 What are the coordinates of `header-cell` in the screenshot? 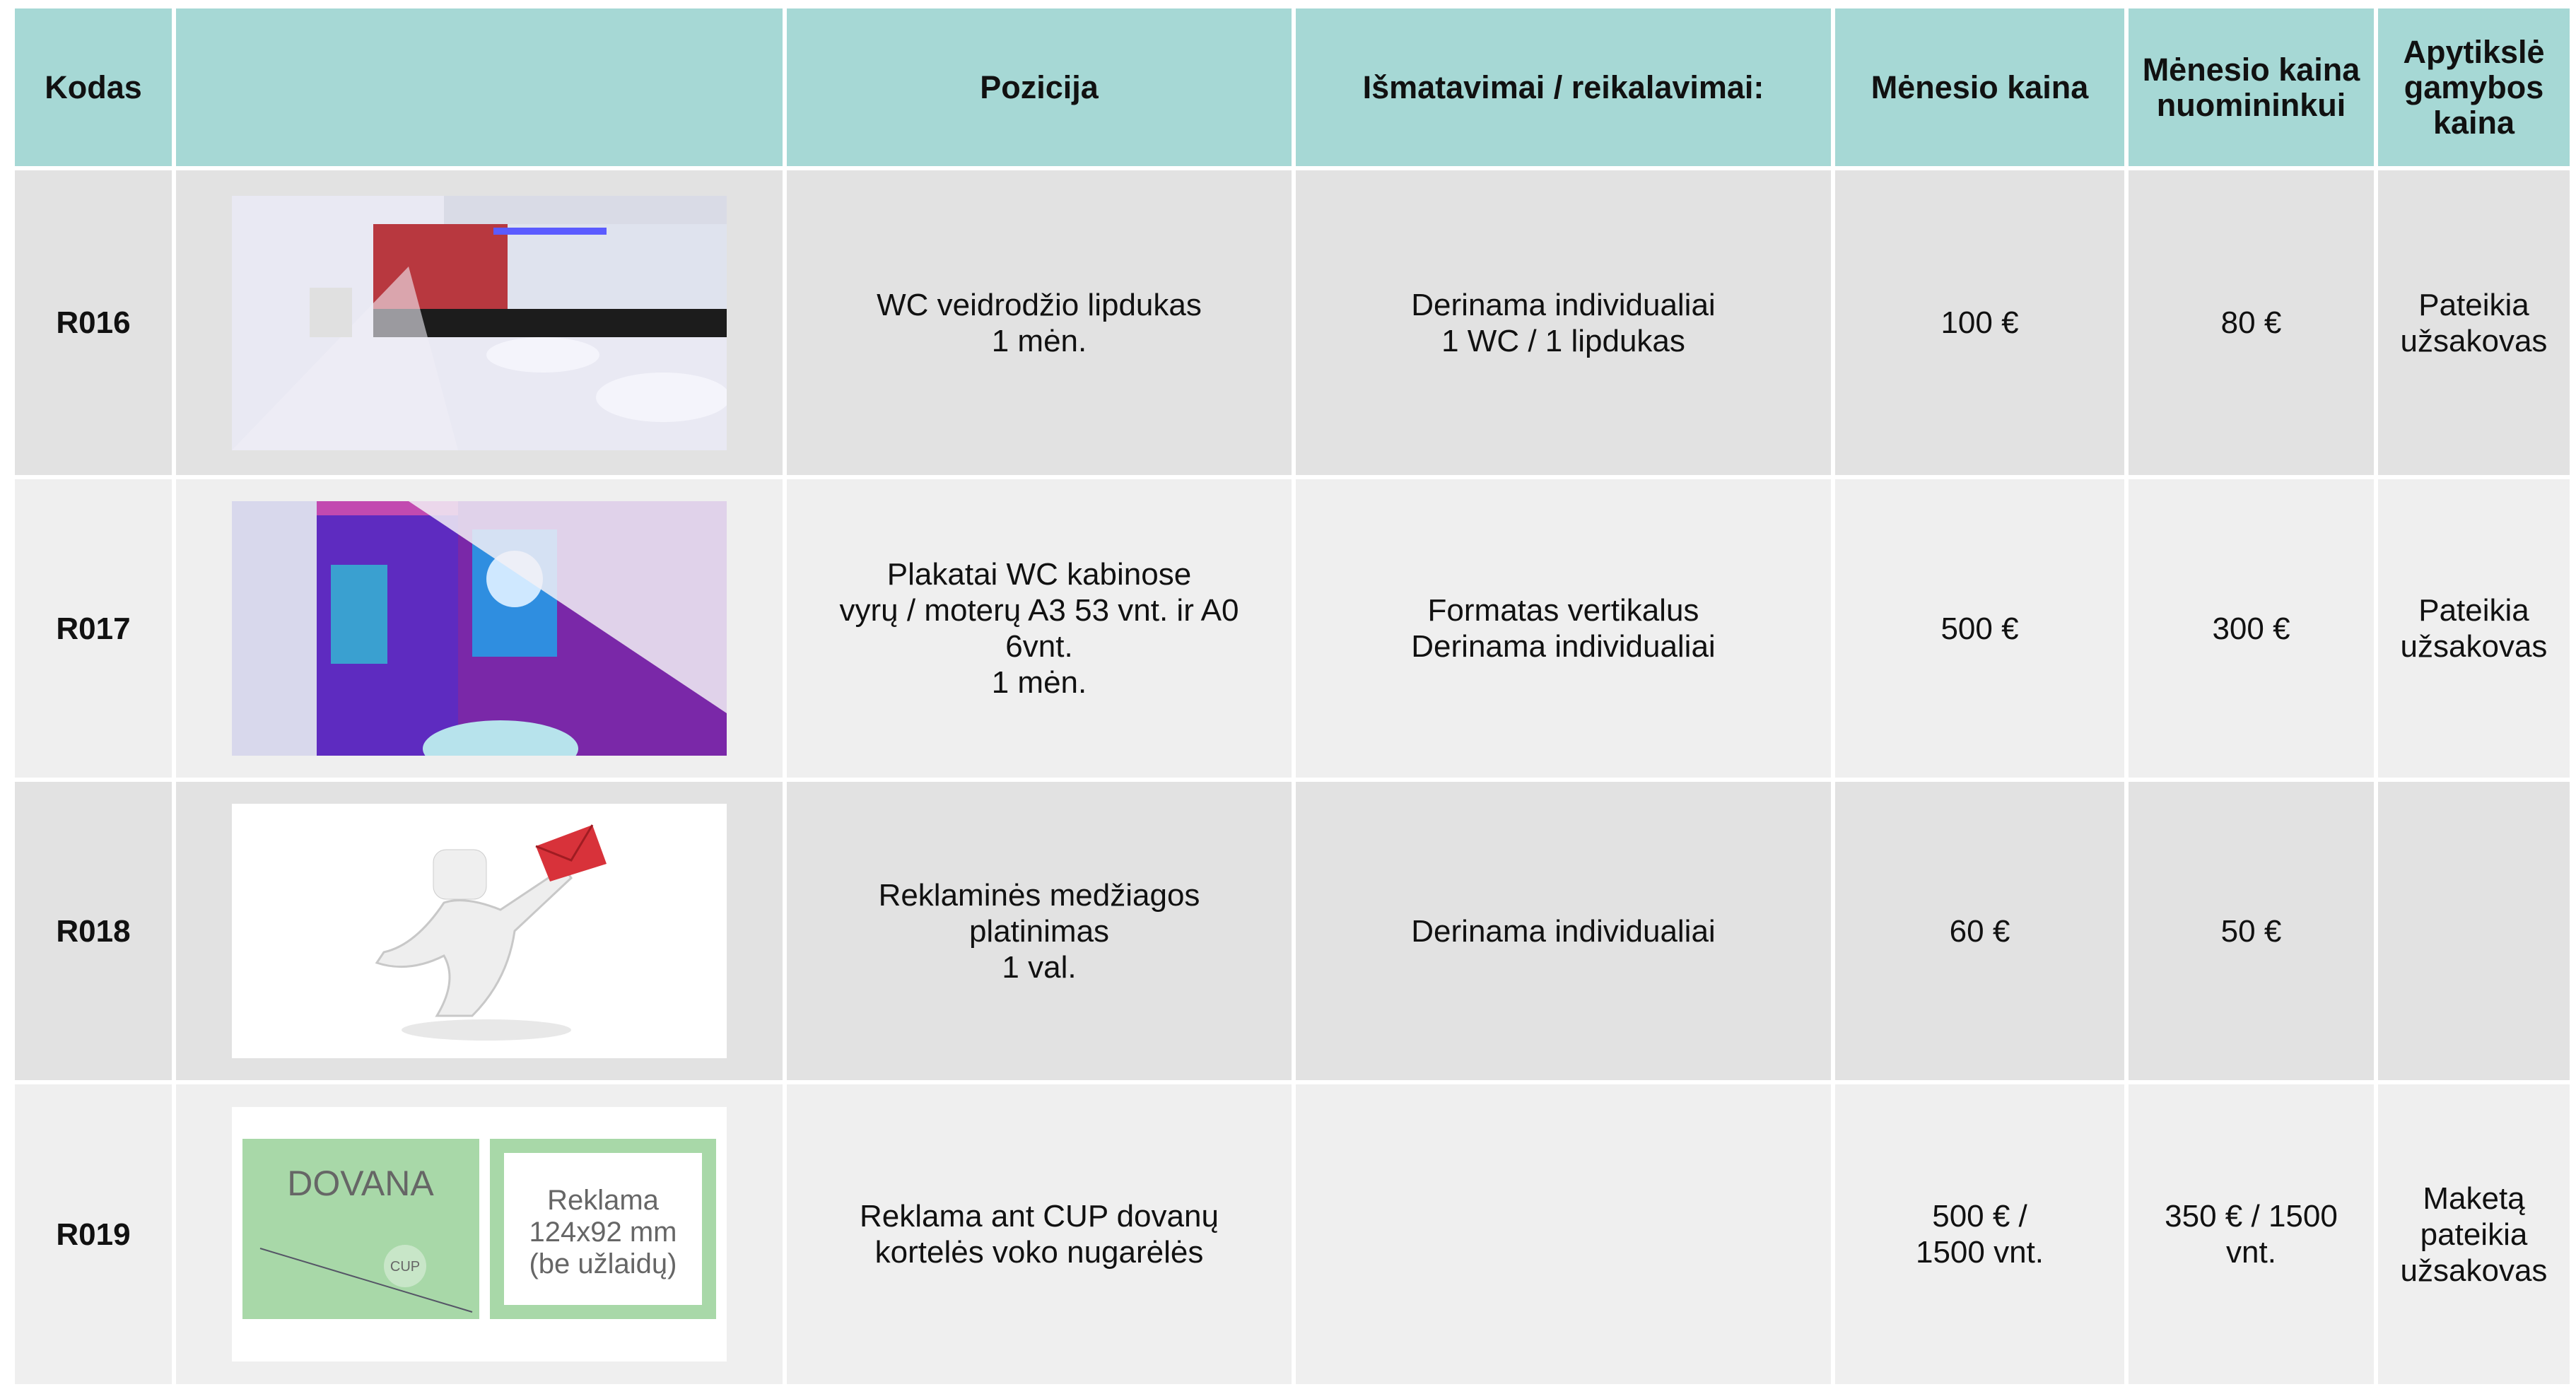 It's located at (479, 87).